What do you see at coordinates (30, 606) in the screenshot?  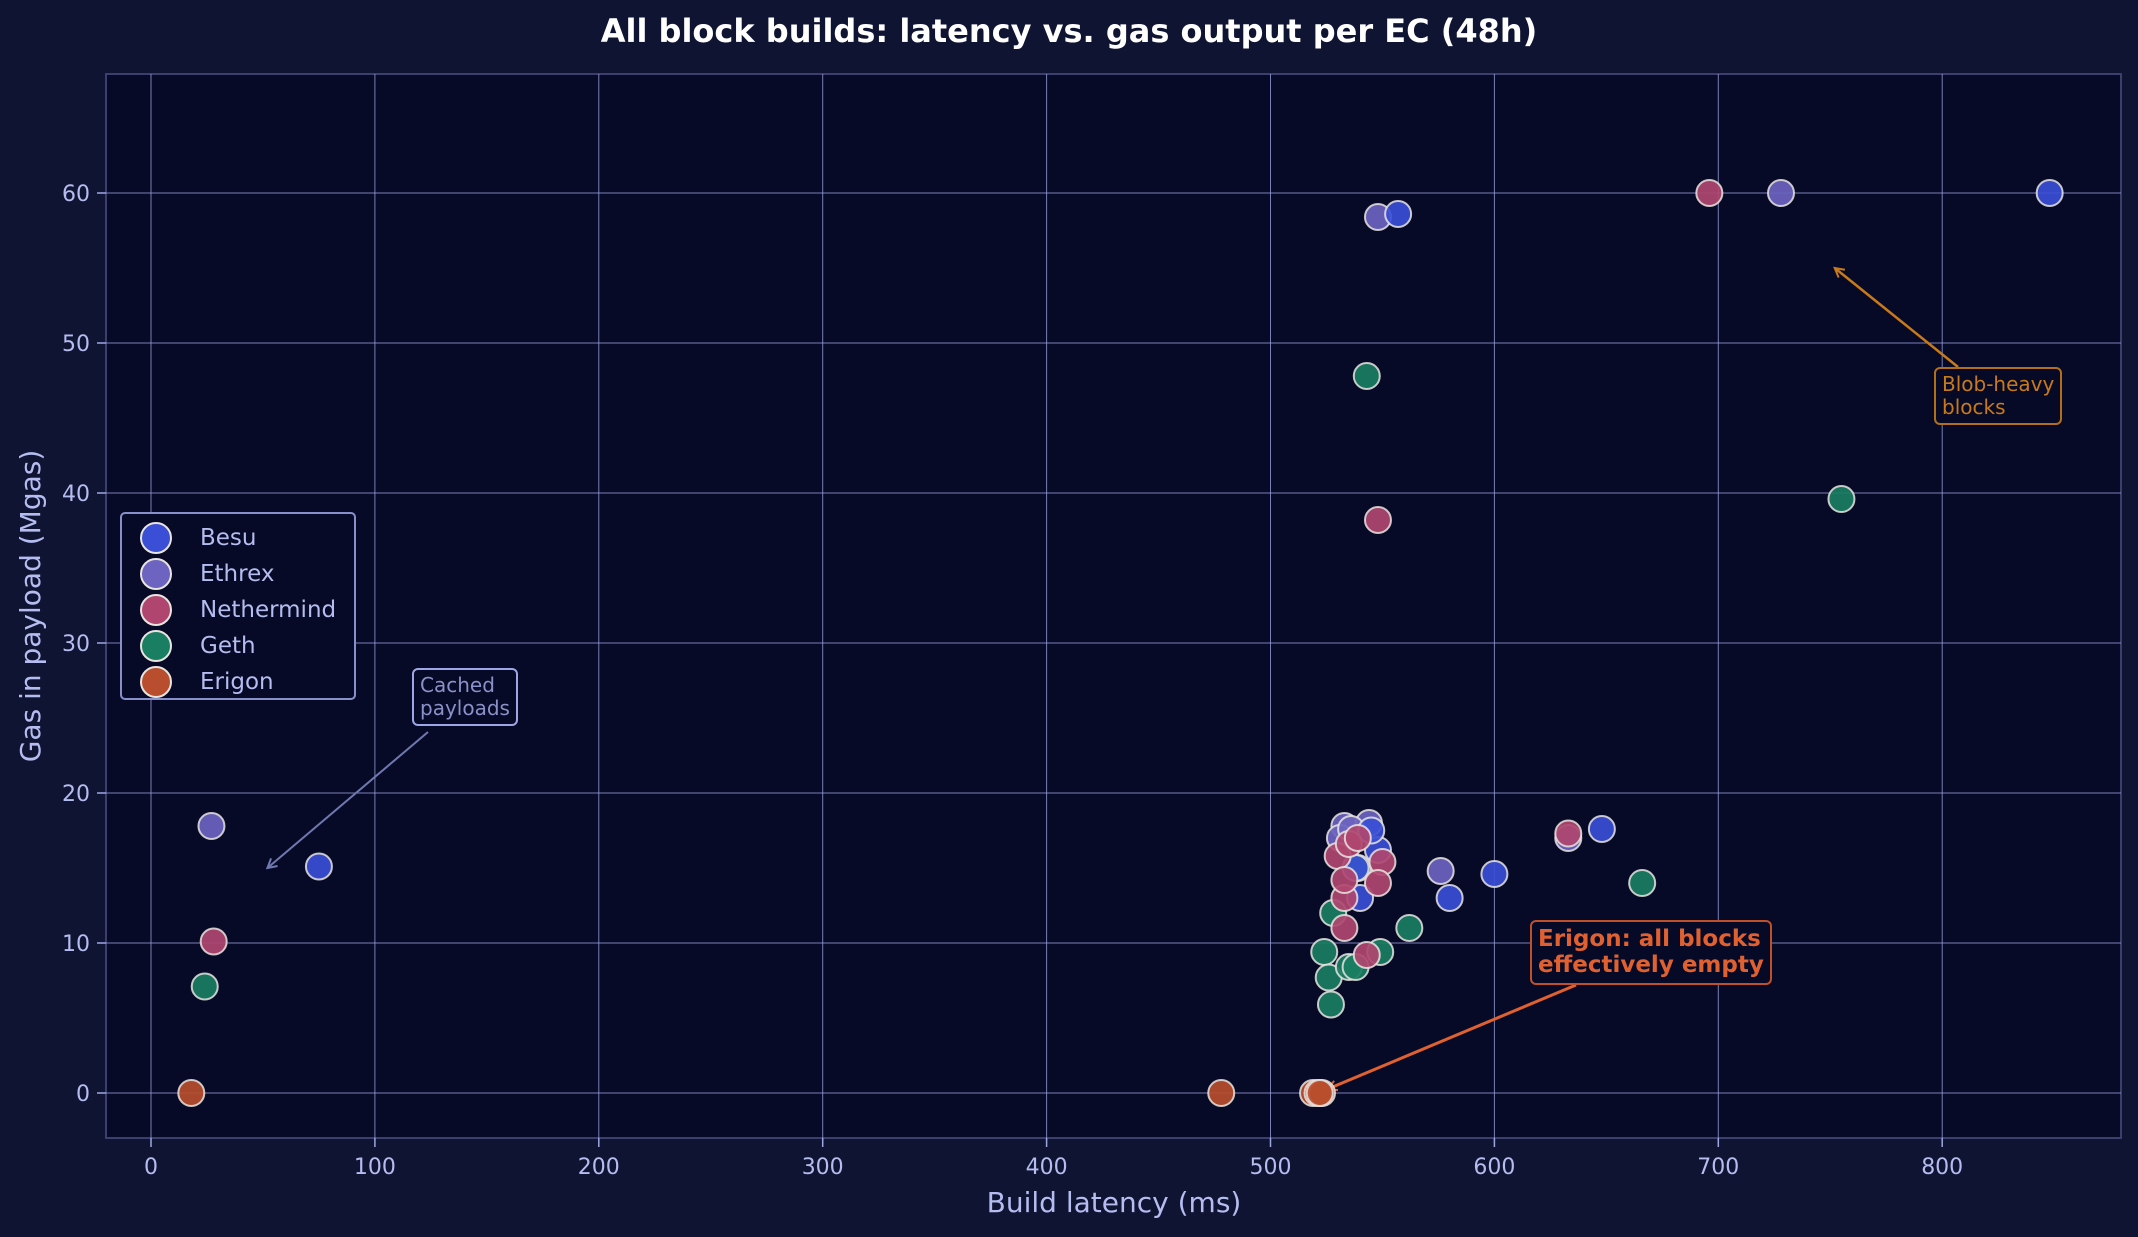 I see `y-axis-label: Gas in payload (Mgas)` at bounding box center [30, 606].